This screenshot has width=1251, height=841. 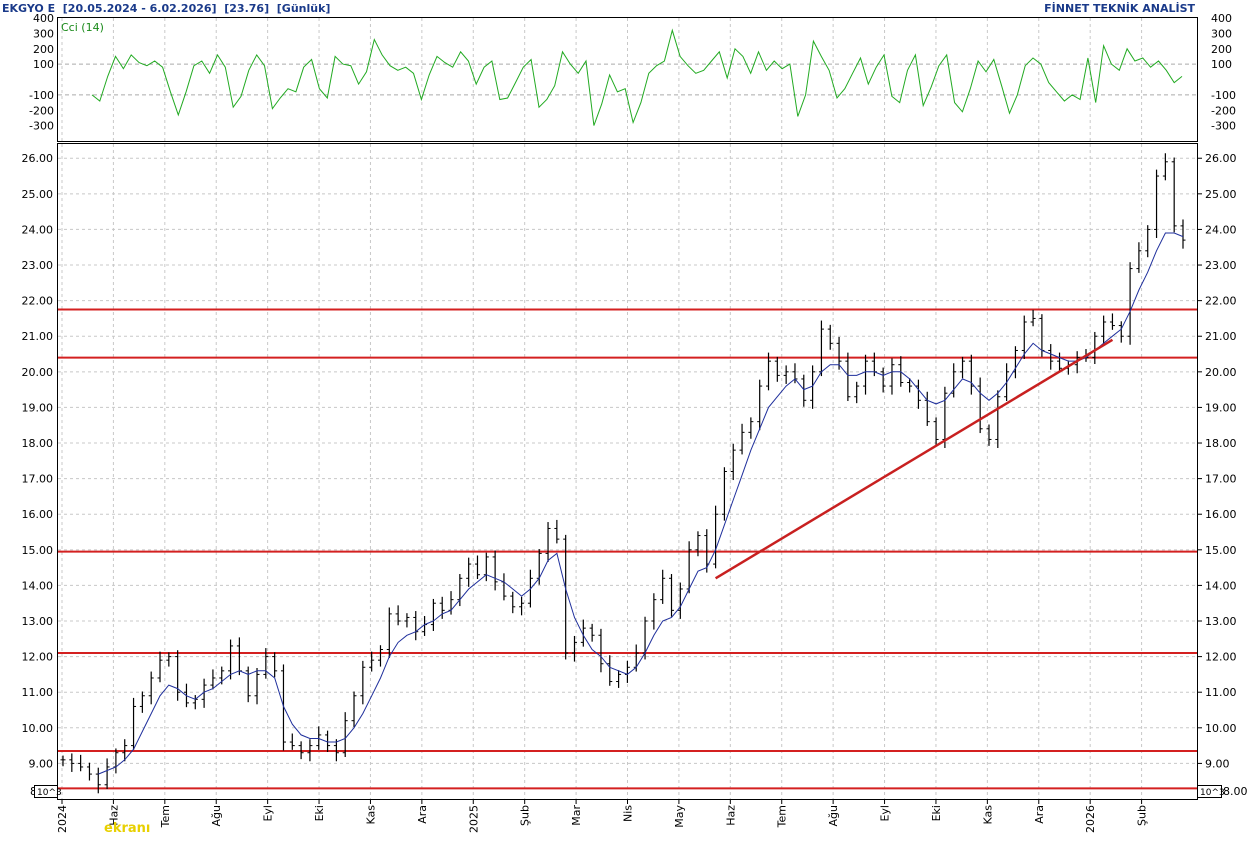 I want to click on price-y-tick-label: 11.00, so click(x=38, y=692).